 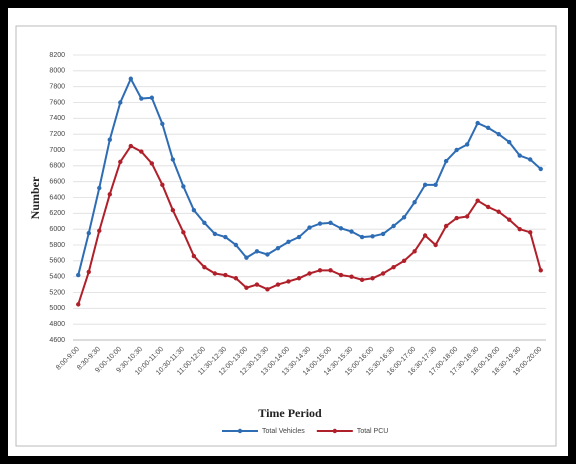 I want to click on y-tick-label: 7400, so click(x=57, y=118).